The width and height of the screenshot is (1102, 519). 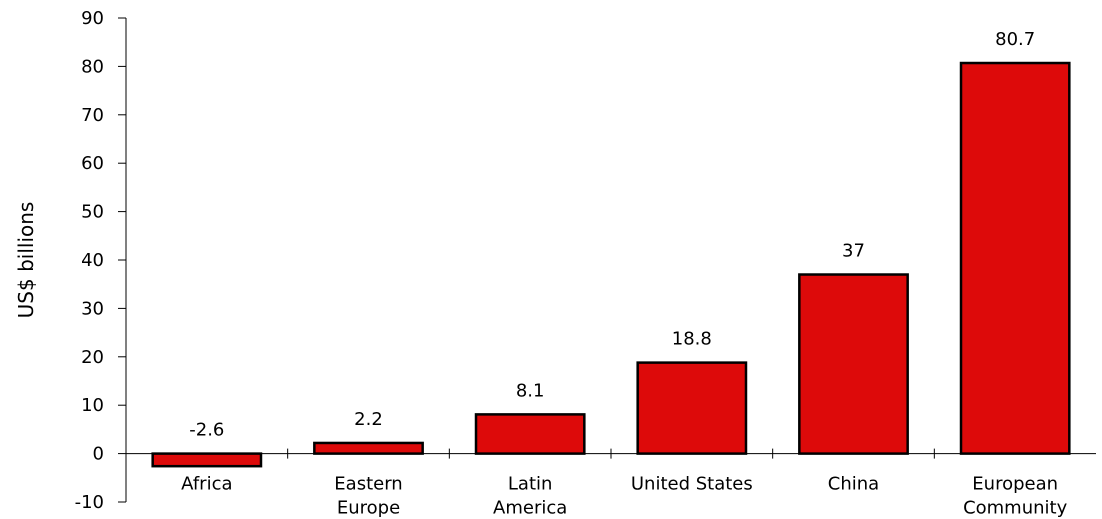 What do you see at coordinates (92, 260) in the screenshot?
I see `y-tick-label: 40` at bounding box center [92, 260].